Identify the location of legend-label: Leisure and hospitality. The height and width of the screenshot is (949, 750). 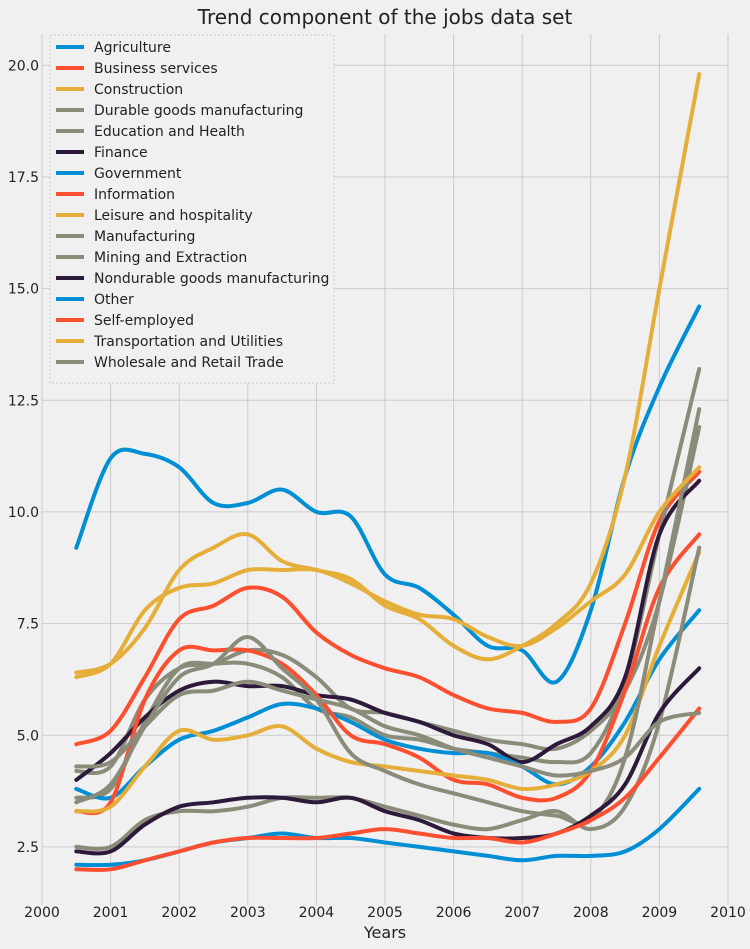
(173, 216).